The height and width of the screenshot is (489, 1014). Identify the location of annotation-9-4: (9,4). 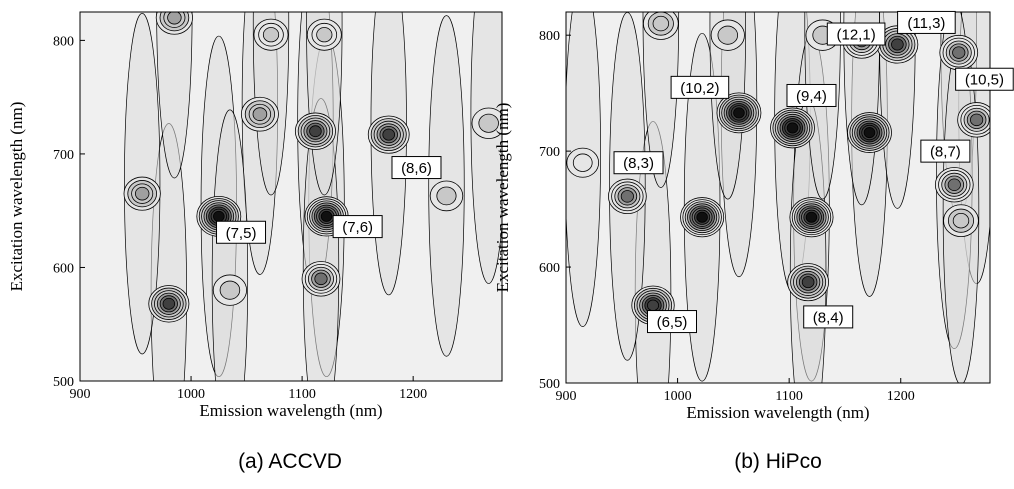
(811, 95).